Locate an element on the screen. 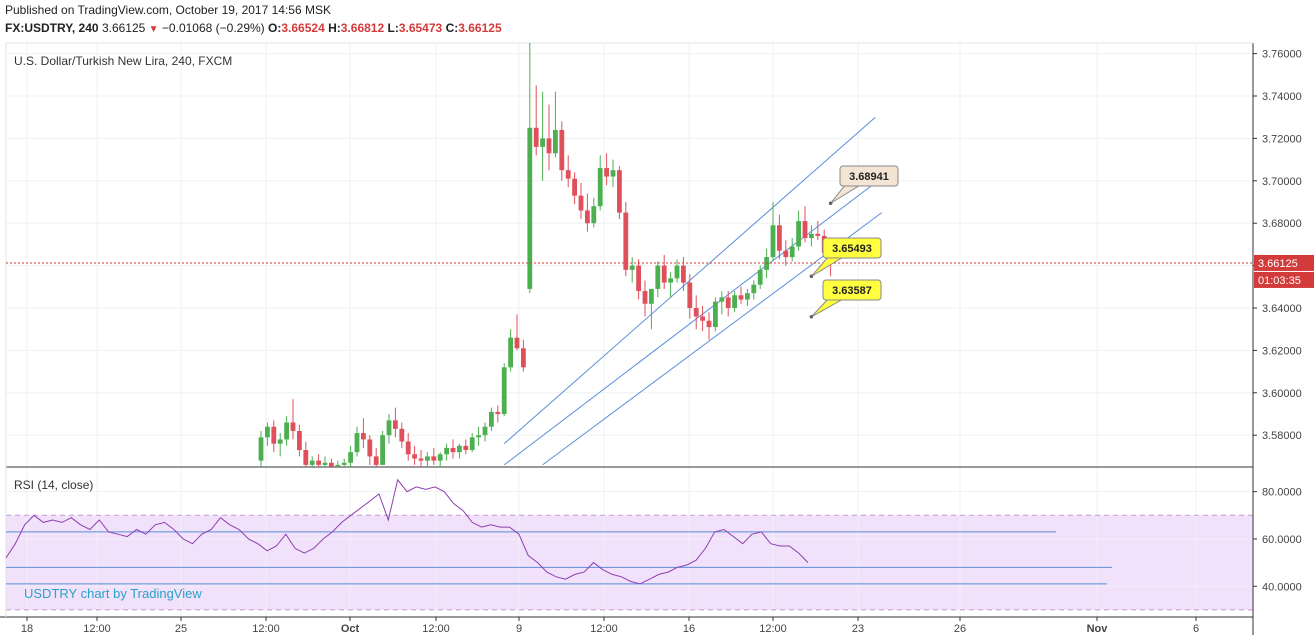  y-tick-label: 3.68000 is located at coordinates (1282, 224).